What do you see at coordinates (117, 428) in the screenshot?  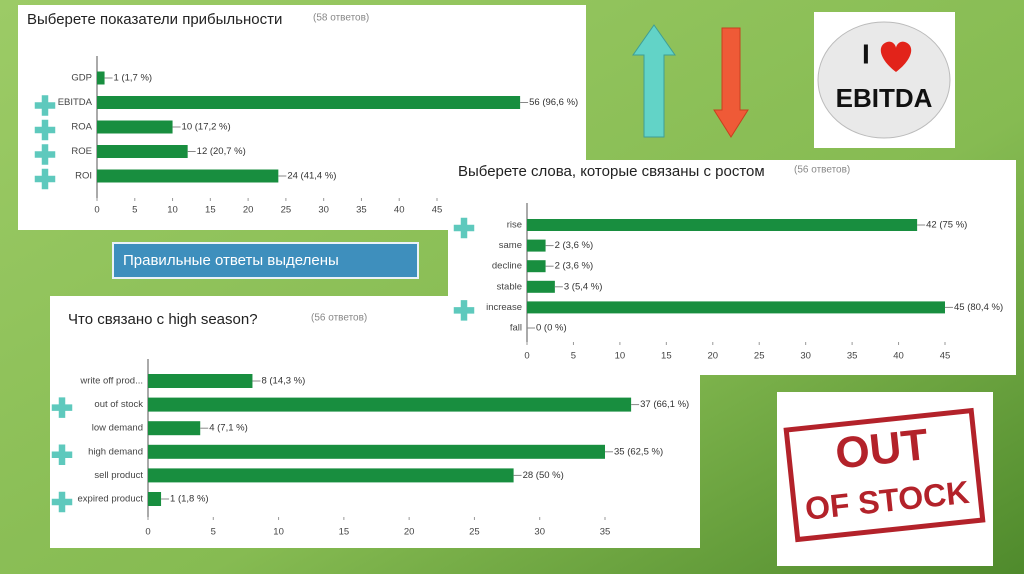 I see `category-label: low demand` at bounding box center [117, 428].